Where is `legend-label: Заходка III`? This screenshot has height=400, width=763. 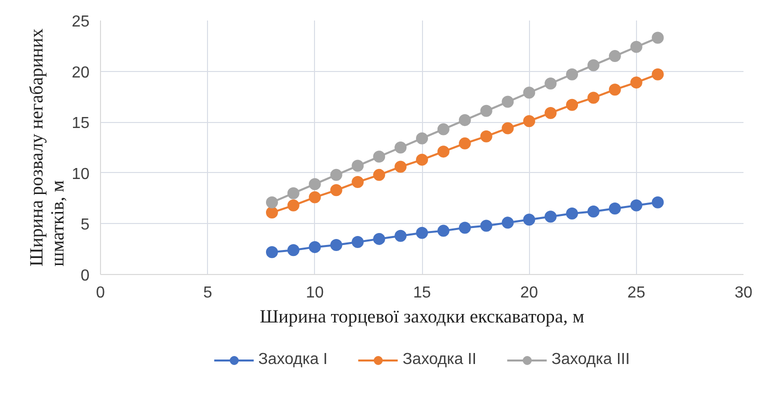
legend-label: Заходка III is located at coordinates (590, 360).